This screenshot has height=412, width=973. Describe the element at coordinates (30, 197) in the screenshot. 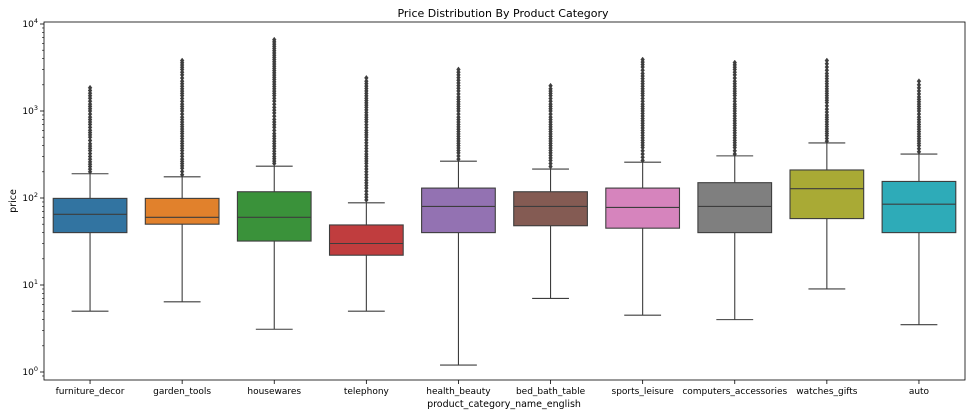

I see `y-tick-label: 10²` at that location.